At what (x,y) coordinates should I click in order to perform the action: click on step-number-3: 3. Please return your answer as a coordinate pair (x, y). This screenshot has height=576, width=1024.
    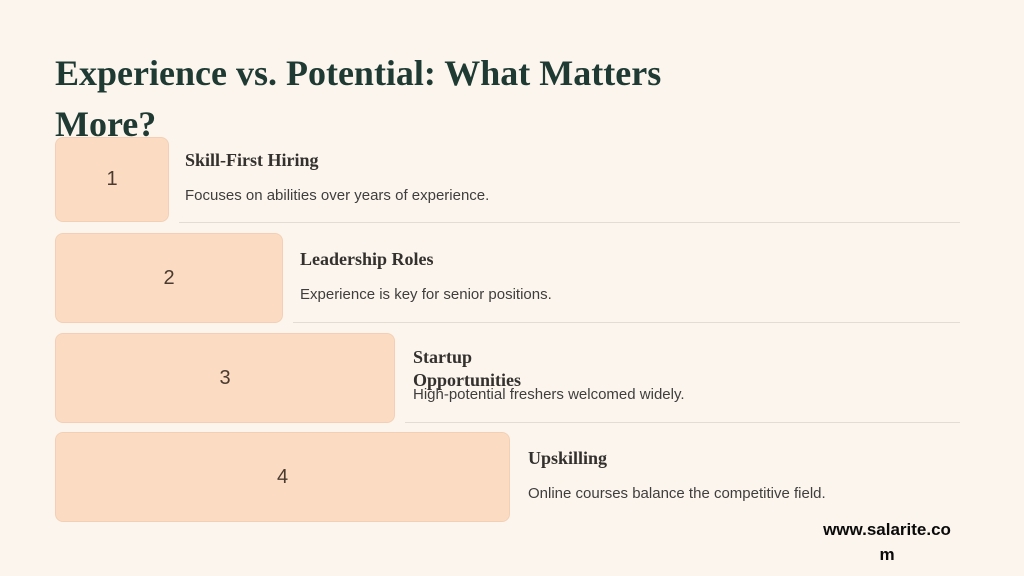
    Looking at the image, I should click on (225, 377).